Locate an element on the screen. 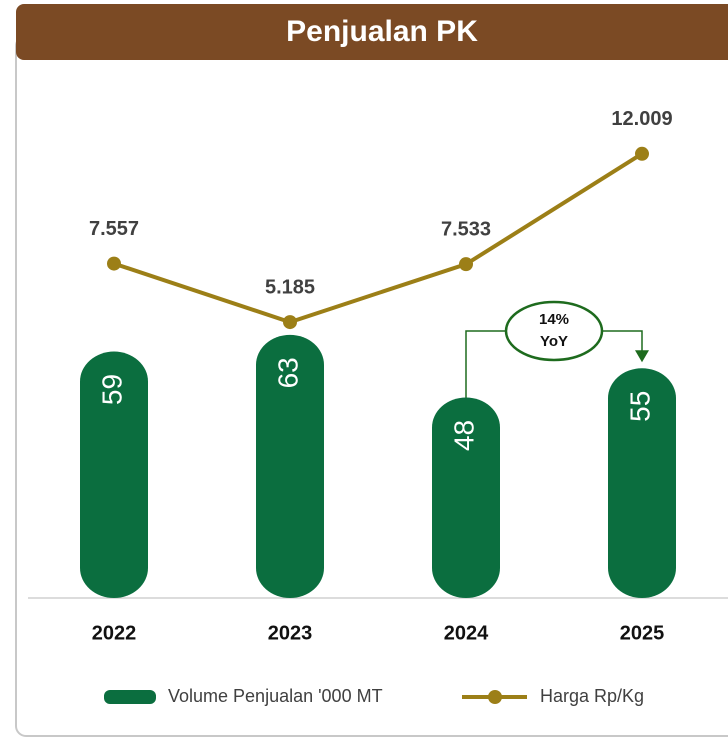 Image resolution: width=728 pixels, height=740 pixels. line-value-label: 7.557 is located at coordinates (114, 229).